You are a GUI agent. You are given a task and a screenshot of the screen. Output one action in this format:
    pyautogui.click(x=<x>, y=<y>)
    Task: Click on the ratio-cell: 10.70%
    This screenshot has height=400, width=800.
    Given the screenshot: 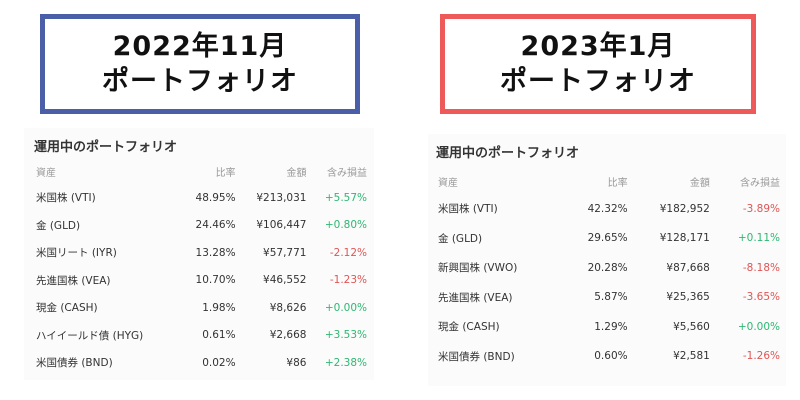 What is the action you would take?
    pyautogui.click(x=215, y=280)
    